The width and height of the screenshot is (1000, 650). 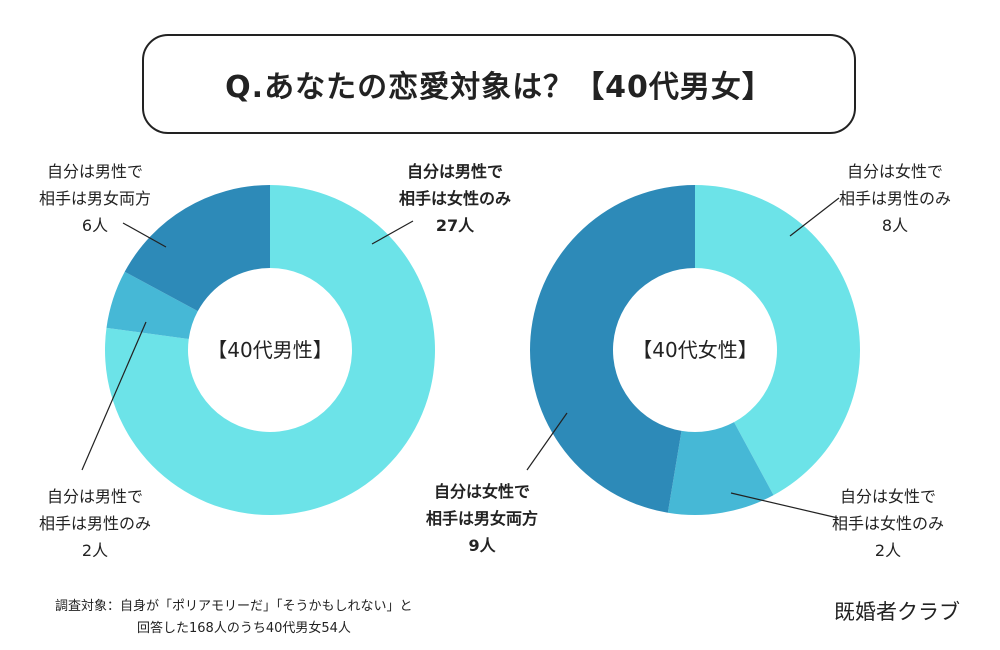 What do you see at coordinates (499, 87) in the screenshot?
I see `chart-title: Q.あなたの恋愛対象は？【40代男女】` at bounding box center [499, 87].